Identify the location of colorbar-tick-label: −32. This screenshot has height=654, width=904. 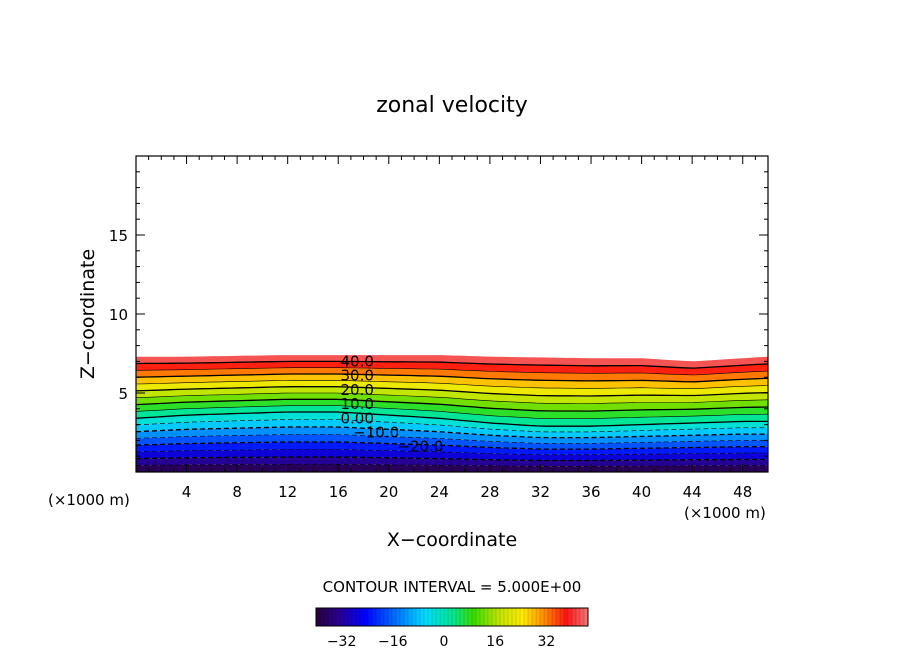
(342, 642).